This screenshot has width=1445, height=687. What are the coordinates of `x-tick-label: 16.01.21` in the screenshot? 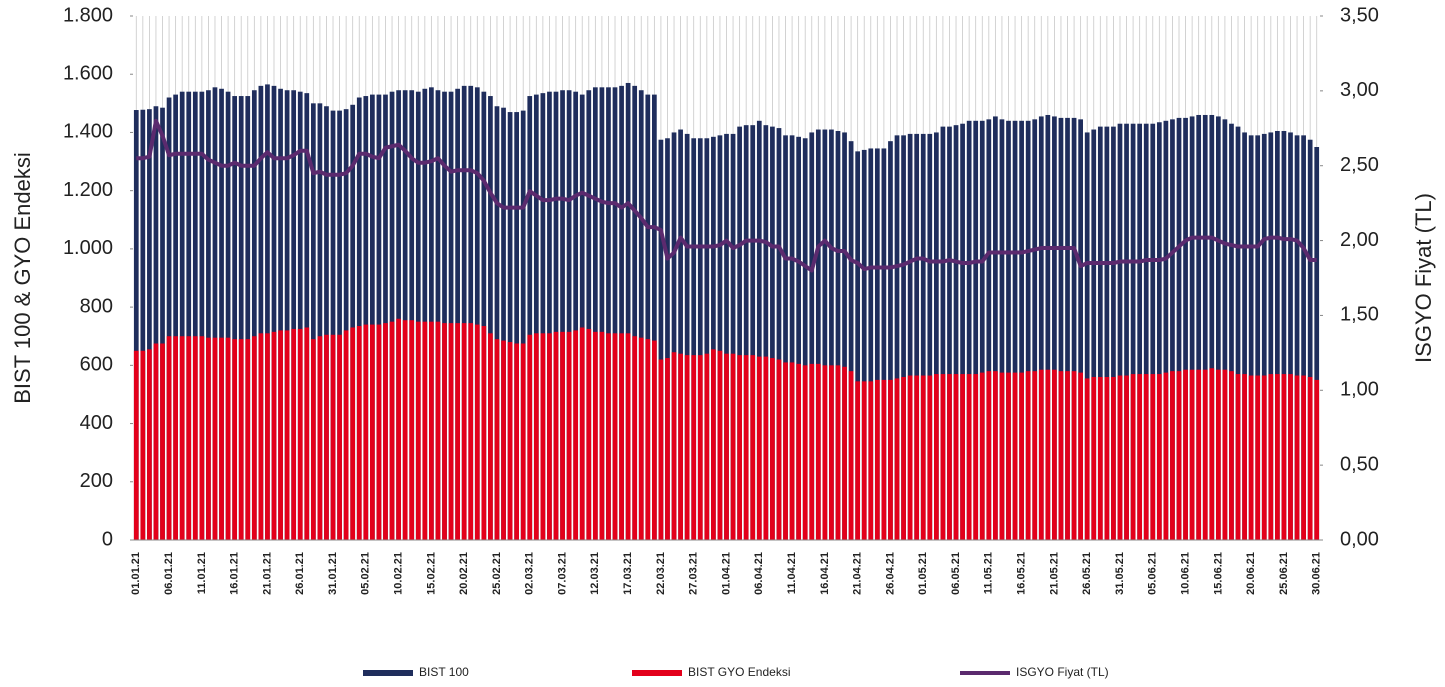 It's located at (235, 573).